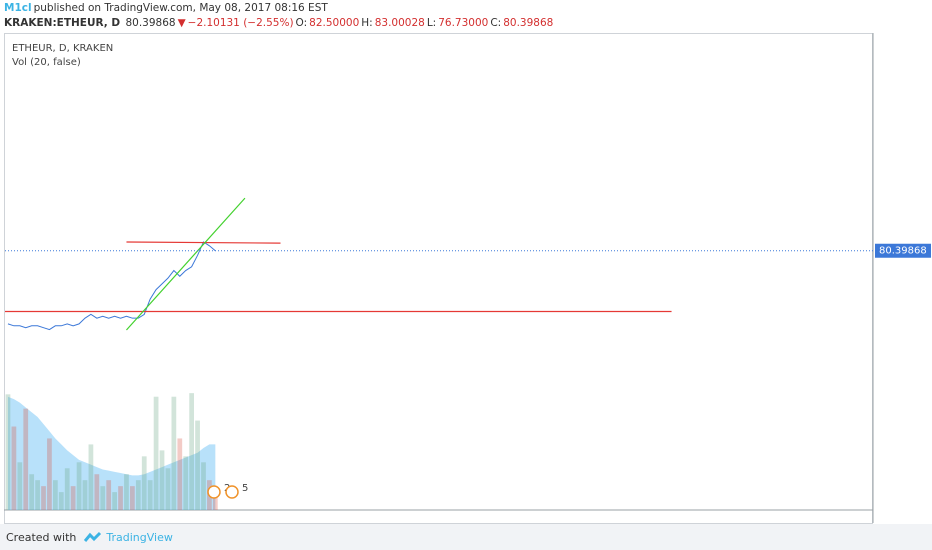  I want to click on low: 76.73000, so click(463, 23).